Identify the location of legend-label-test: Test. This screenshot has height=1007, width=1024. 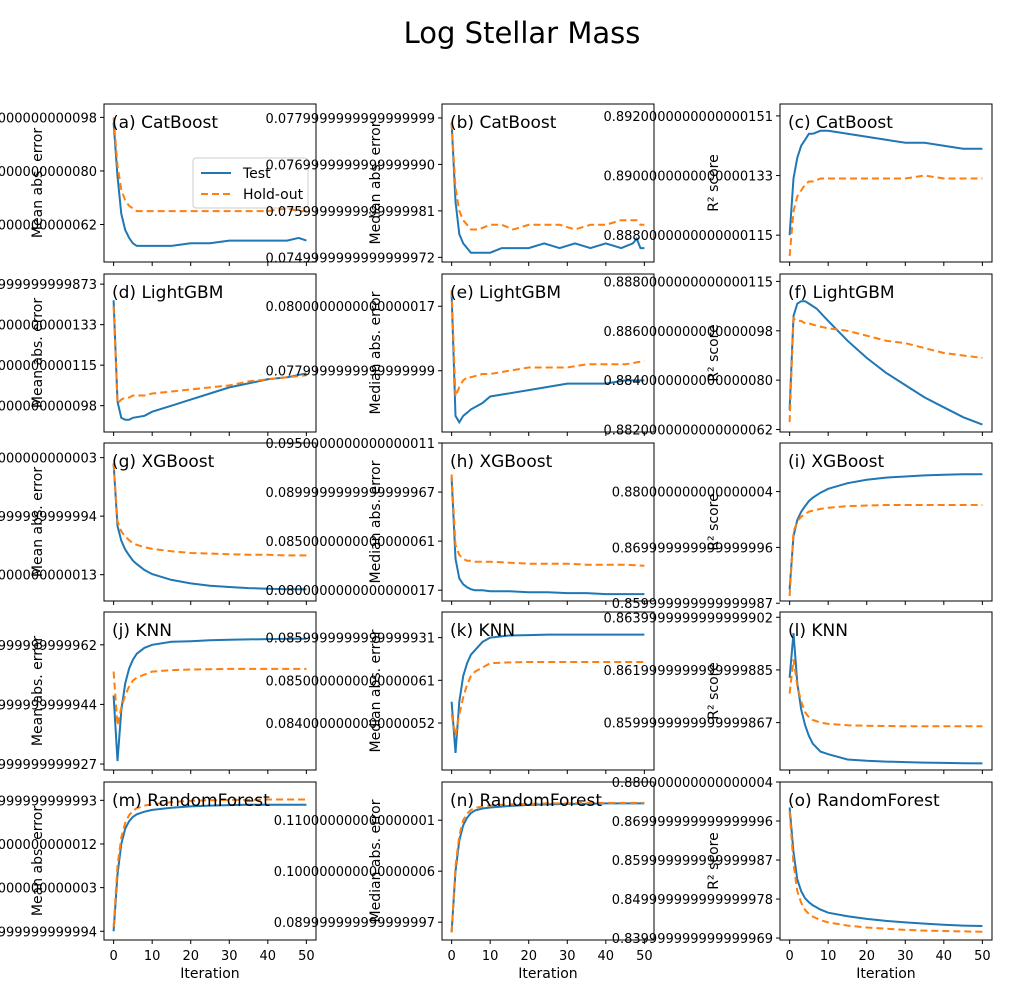
(256, 174).